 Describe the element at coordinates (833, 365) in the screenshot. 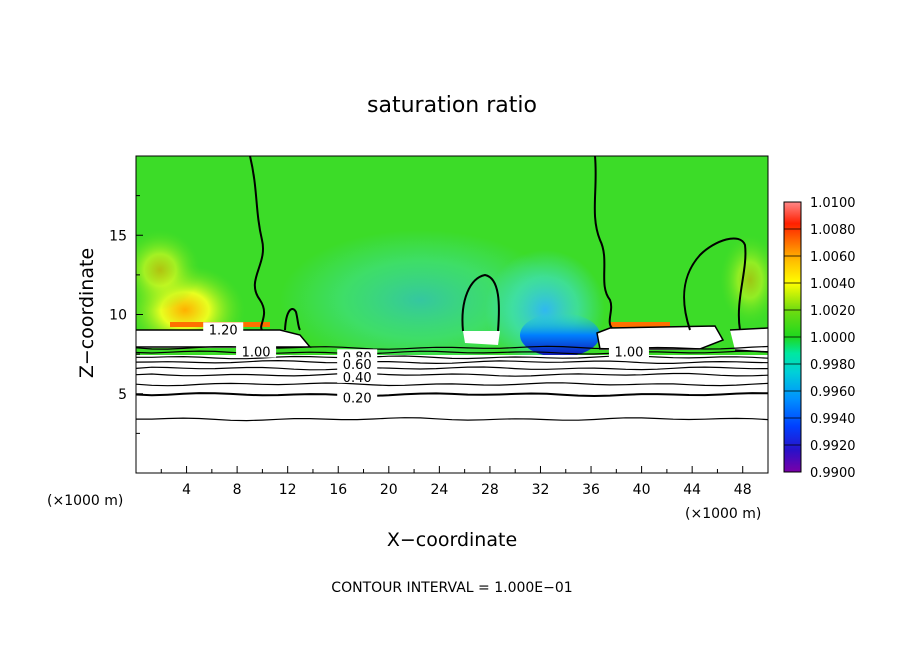

I see `colorbar-label: 0.9980` at that location.